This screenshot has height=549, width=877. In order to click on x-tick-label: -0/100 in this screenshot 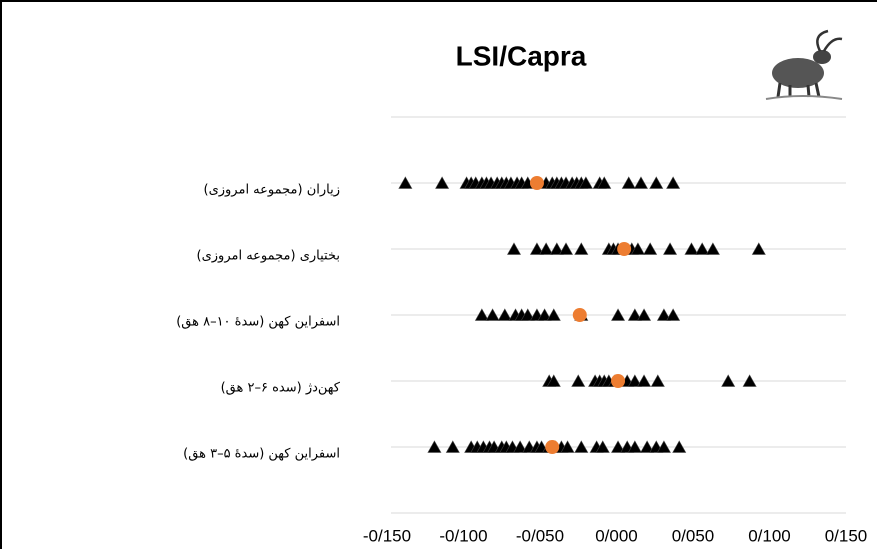, I will do `click(463, 535)`.